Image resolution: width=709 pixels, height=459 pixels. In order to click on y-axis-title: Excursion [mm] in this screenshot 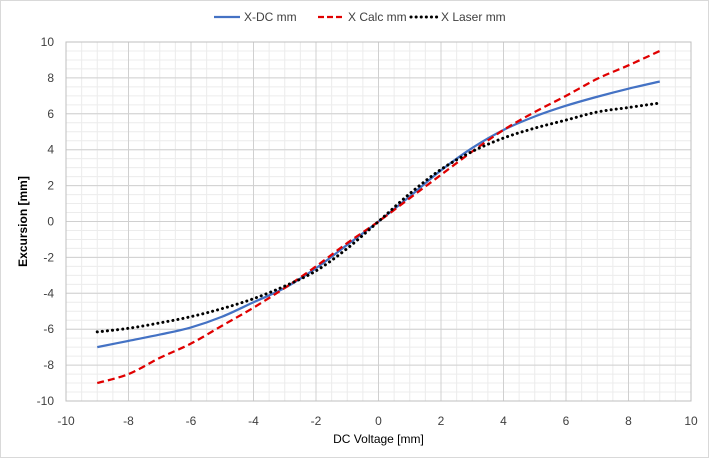, I will do `click(23, 221)`.